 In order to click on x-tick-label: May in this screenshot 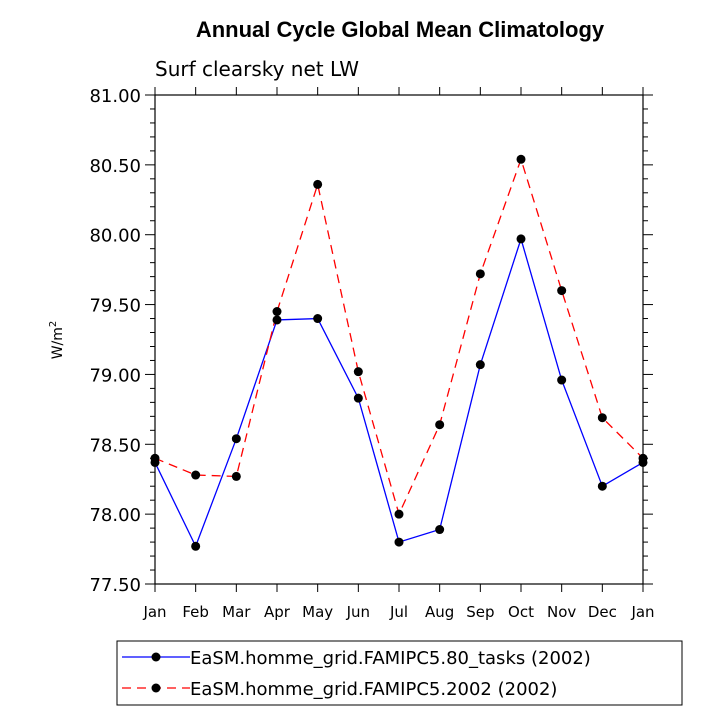, I will do `click(317, 612)`.